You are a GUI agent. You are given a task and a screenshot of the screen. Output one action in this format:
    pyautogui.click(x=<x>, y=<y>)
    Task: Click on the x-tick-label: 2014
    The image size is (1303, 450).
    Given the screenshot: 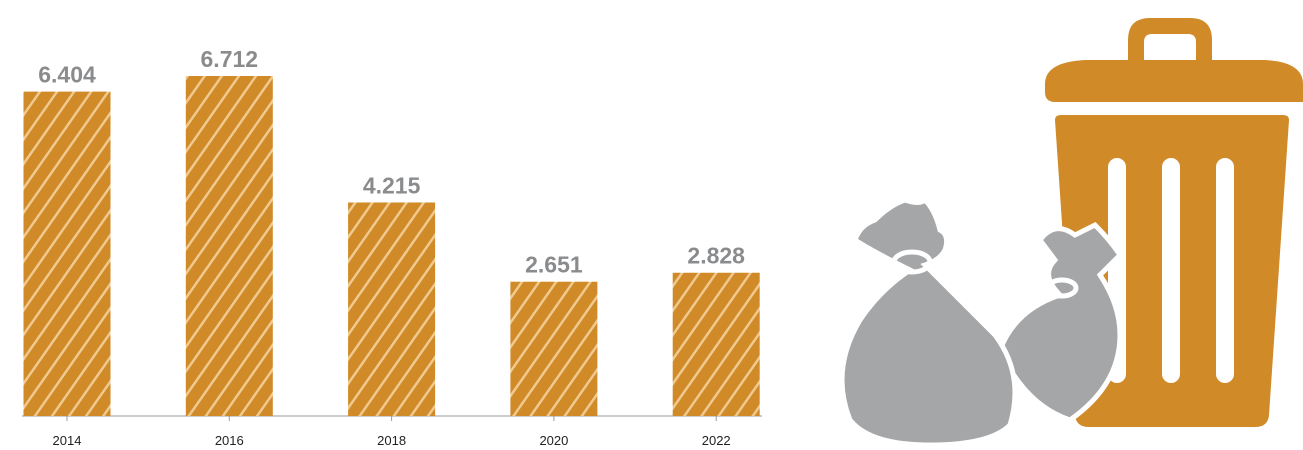 What is the action you would take?
    pyautogui.click(x=67, y=440)
    